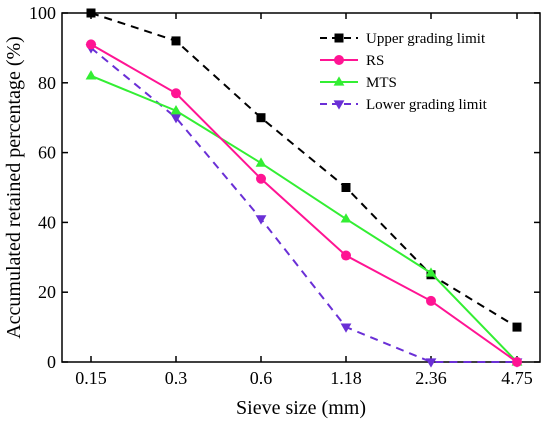 This screenshot has width=550, height=423. What do you see at coordinates (352, 61) in the screenshot?
I see `legend-item: RS` at bounding box center [352, 61].